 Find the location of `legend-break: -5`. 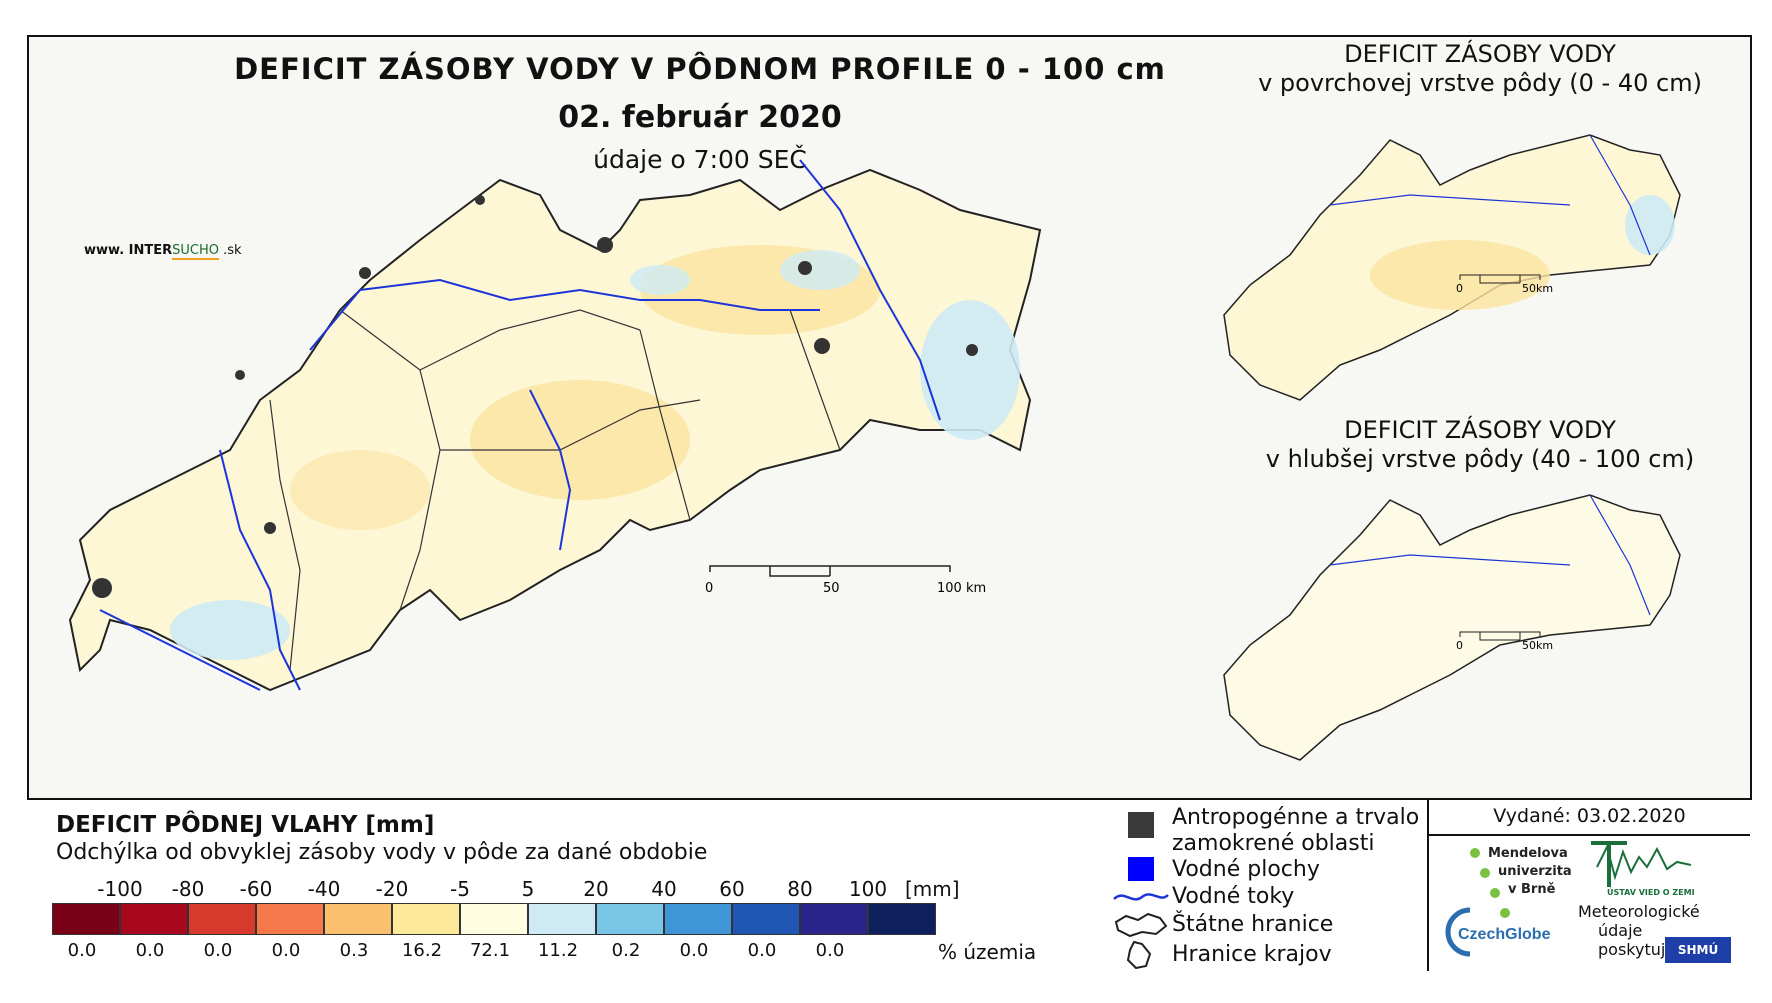

legend-break: -5 is located at coordinates (460, 889).